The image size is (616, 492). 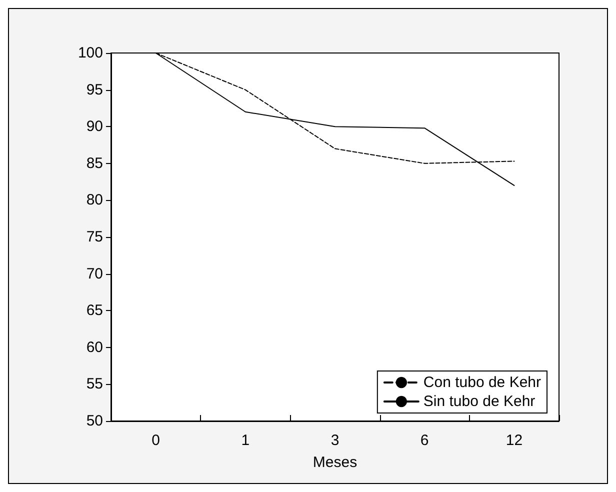 I want to click on y-tick-label: 55, so click(x=94, y=384).